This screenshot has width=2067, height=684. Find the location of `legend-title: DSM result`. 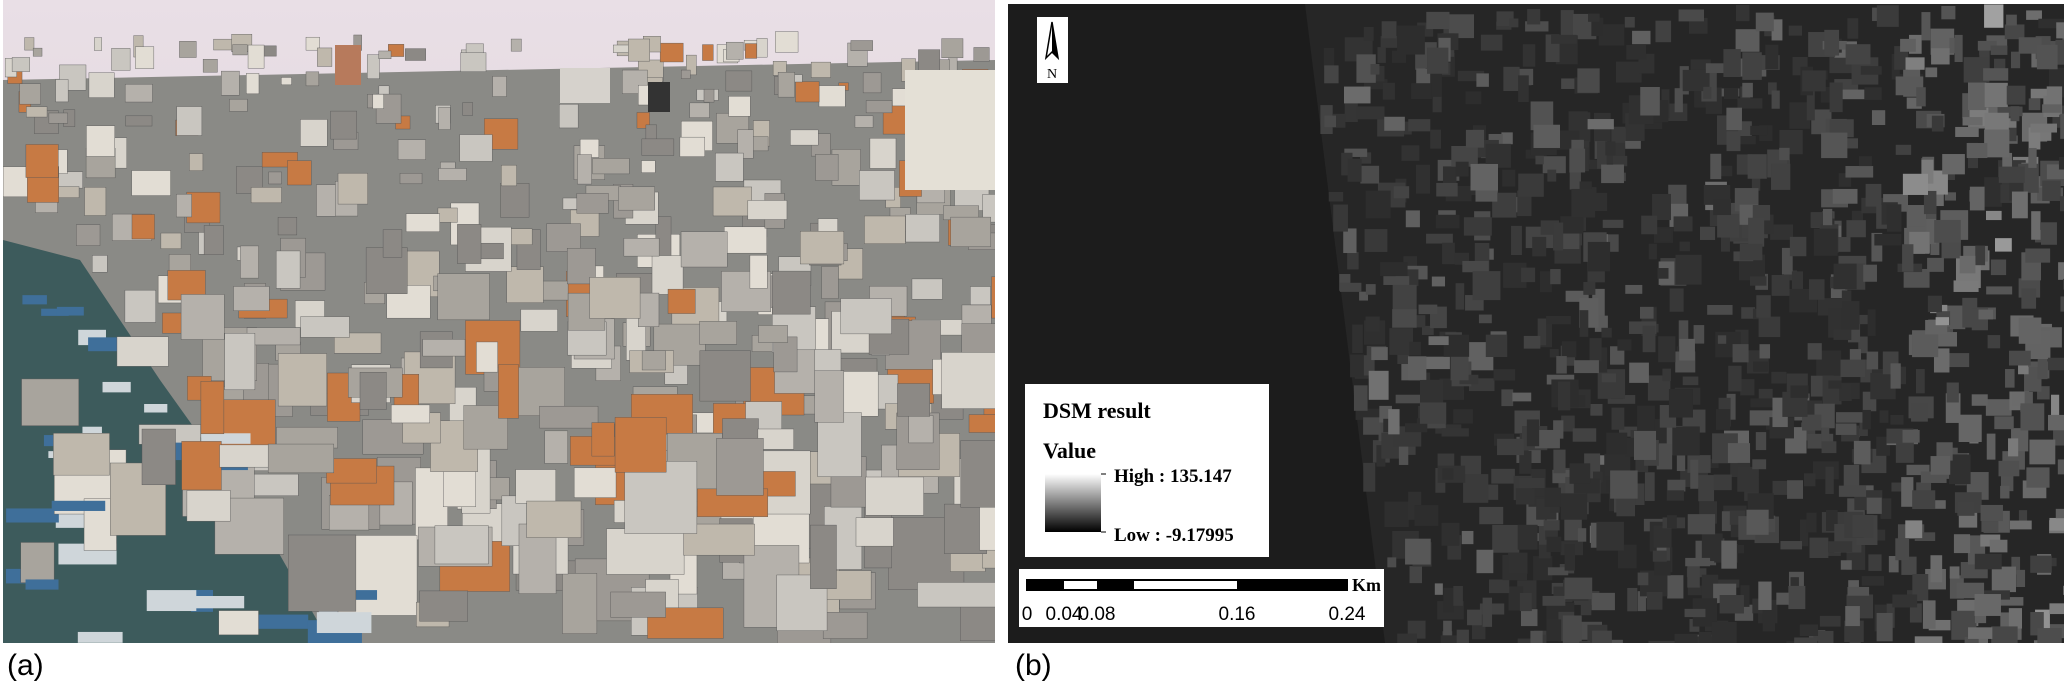

legend-title: DSM result is located at coordinates (1097, 410).